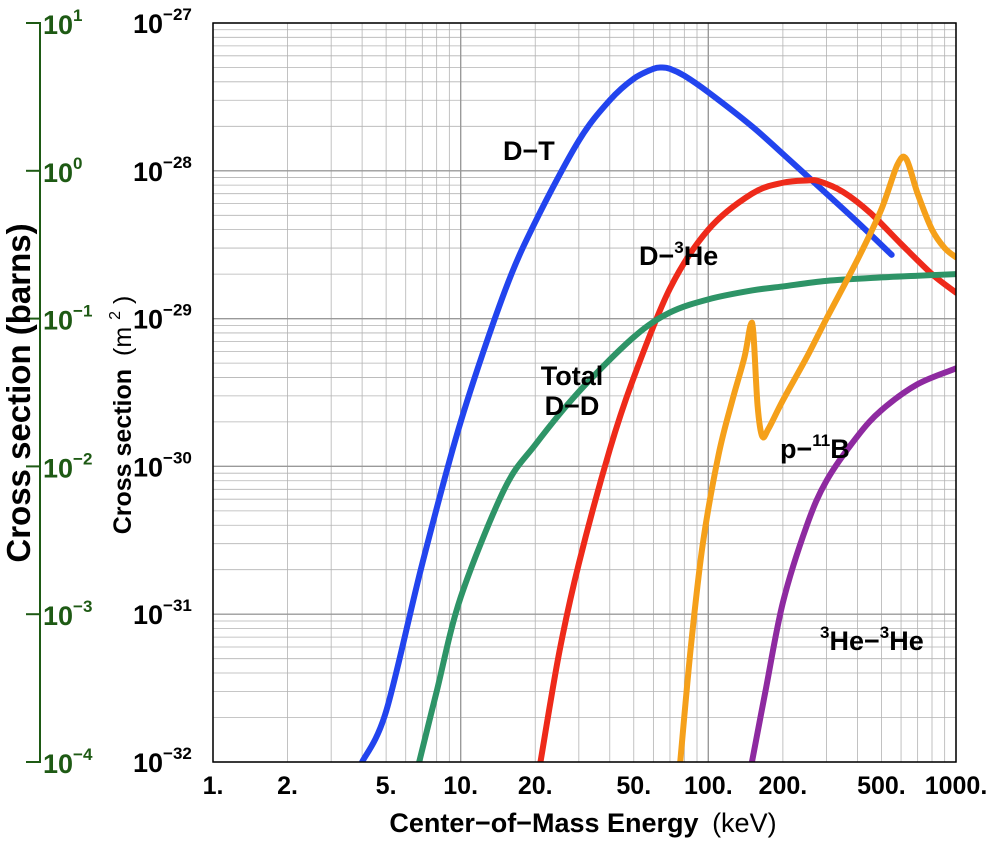 The width and height of the screenshot is (1000, 846). I want to click on x-tick-label: 200., so click(783, 786).